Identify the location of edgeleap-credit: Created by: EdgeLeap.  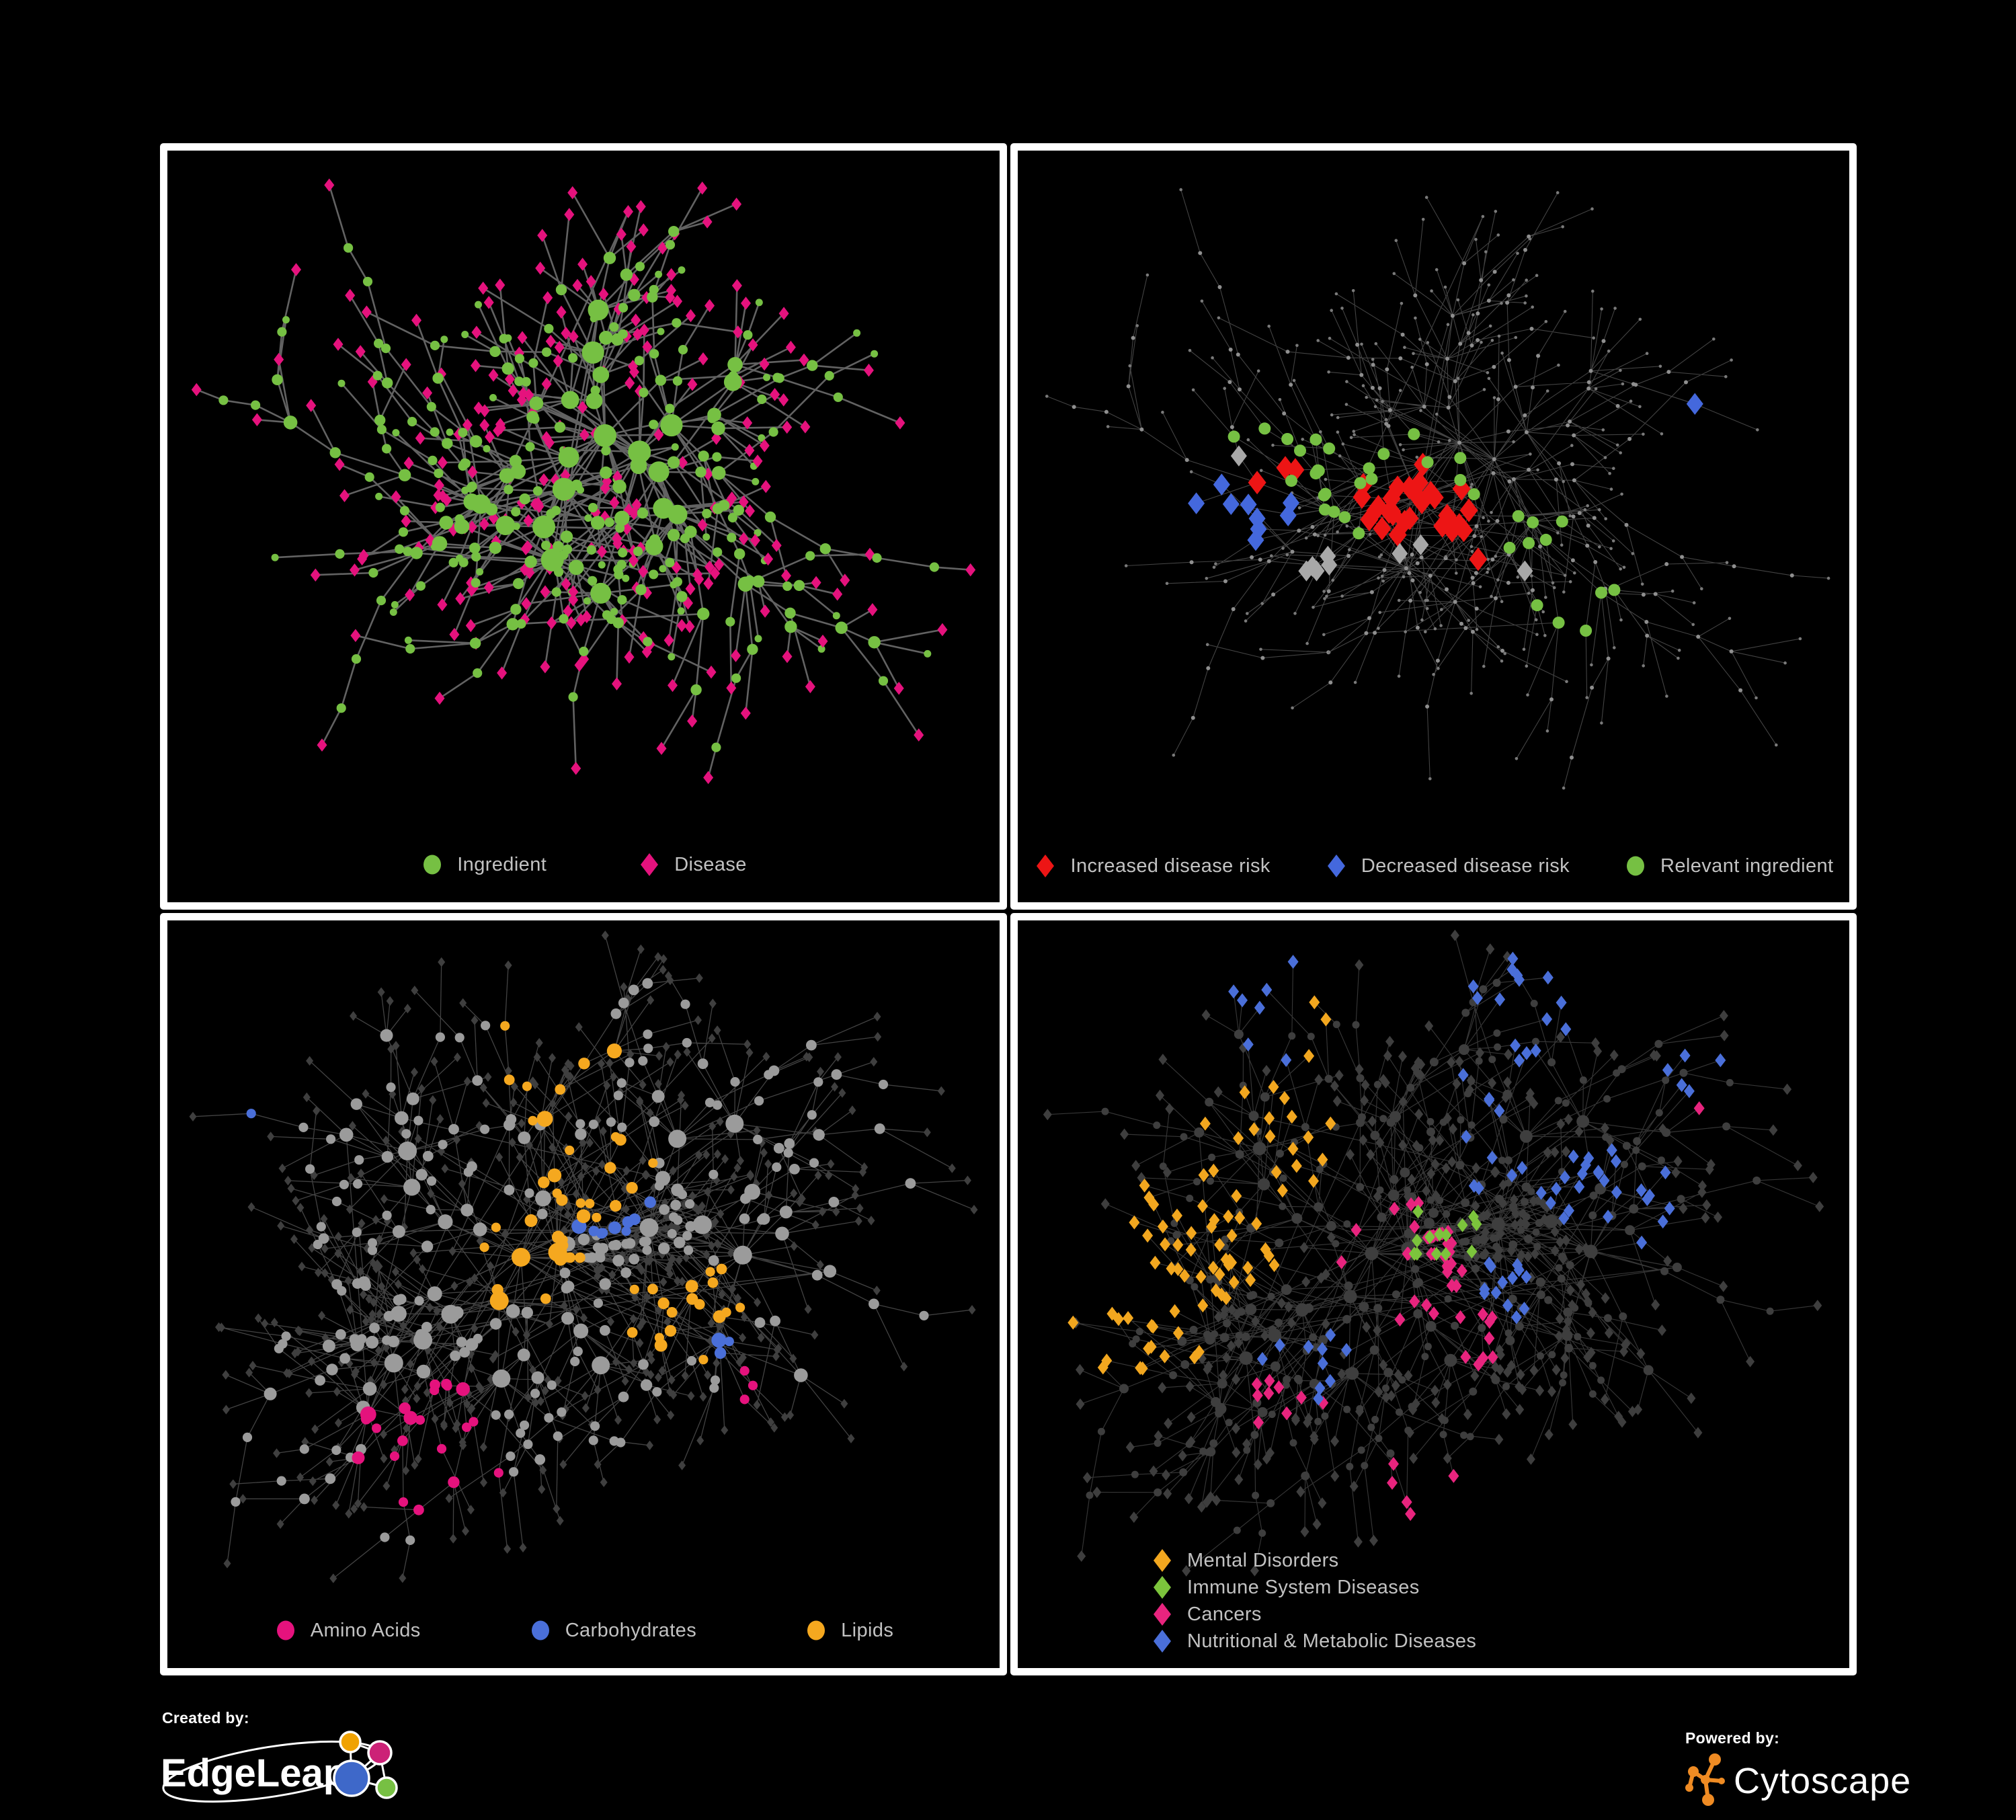
(288, 1760).